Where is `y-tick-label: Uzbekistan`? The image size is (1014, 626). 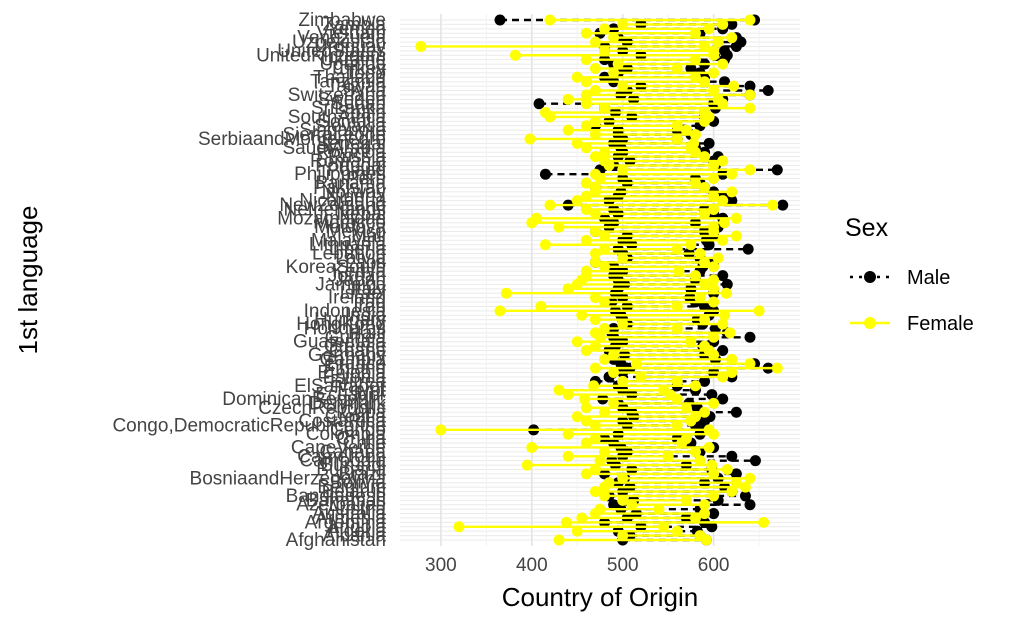
y-tick-label: Uzbekistan is located at coordinates (339, 42).